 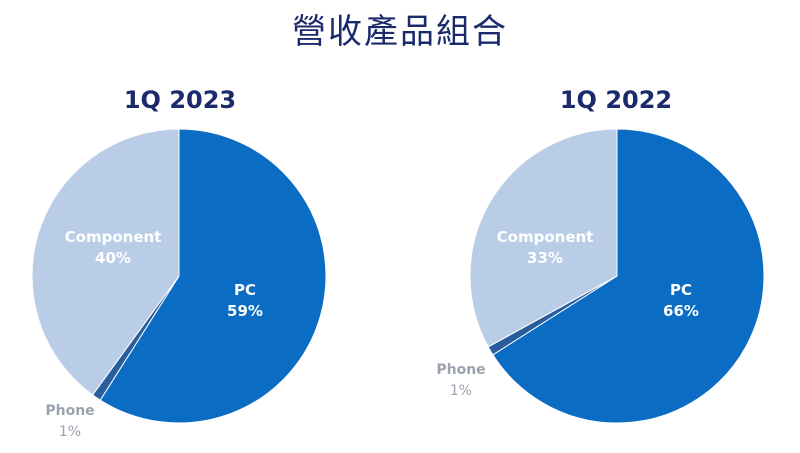 What do you see at coordinates (545, 258) in the screenshot?
I see `component-percent: 33%` at bounding box center [545, 258].